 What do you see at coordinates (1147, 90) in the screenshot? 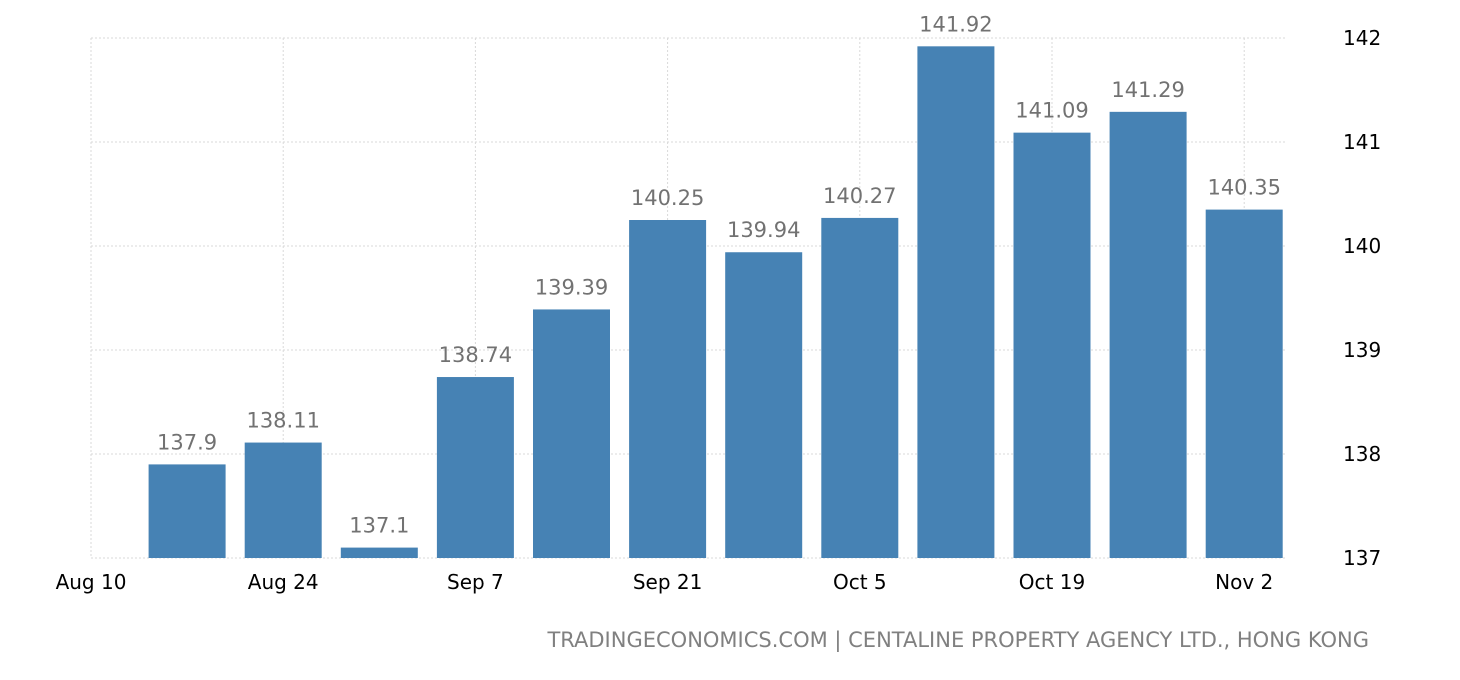
I see `bar-value-label: 141.29` at bounding box center [1147, 90].